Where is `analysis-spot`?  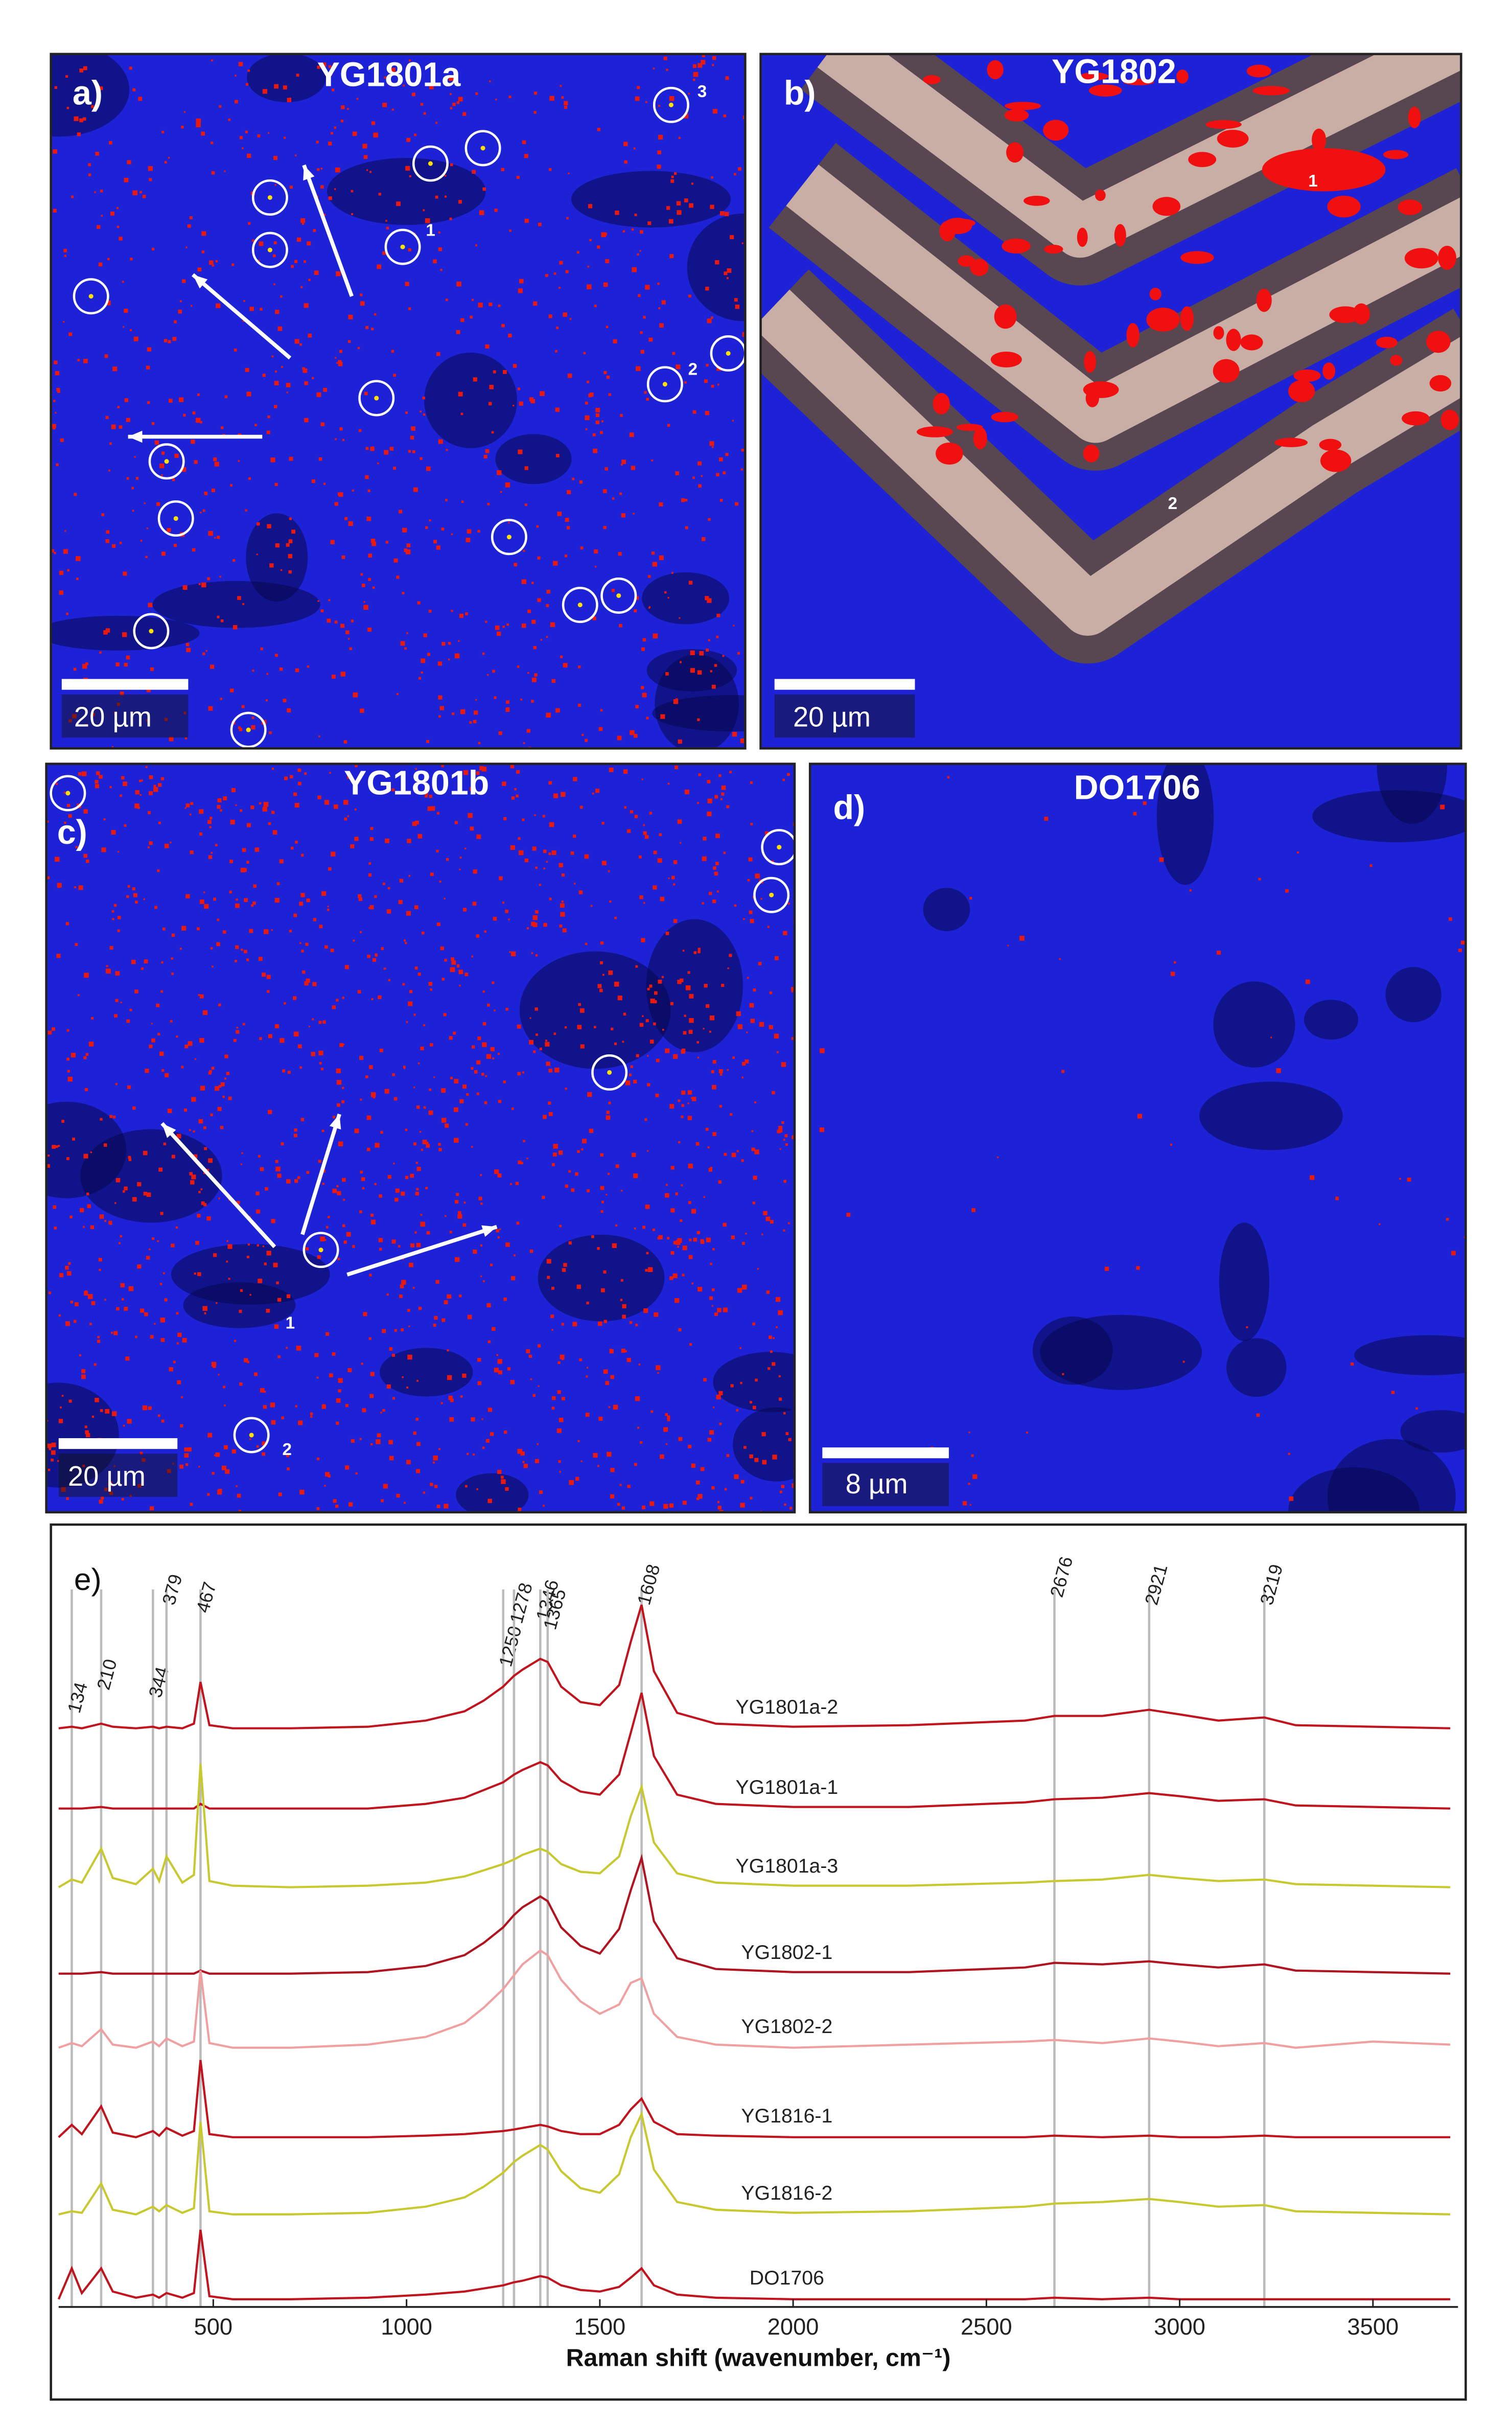
analysis-spot is located at coordinates (91, 296).